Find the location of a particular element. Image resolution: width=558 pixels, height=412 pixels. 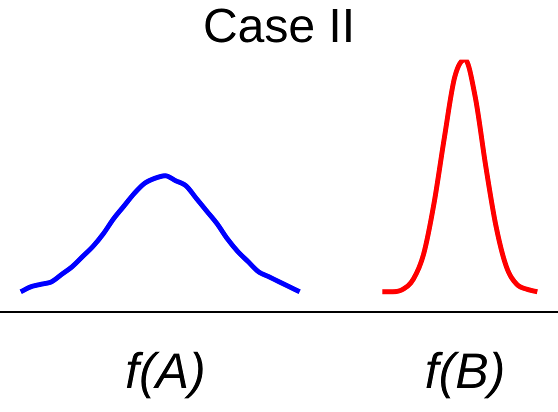

series-label: f(A) is located at coordinates (165, 370).